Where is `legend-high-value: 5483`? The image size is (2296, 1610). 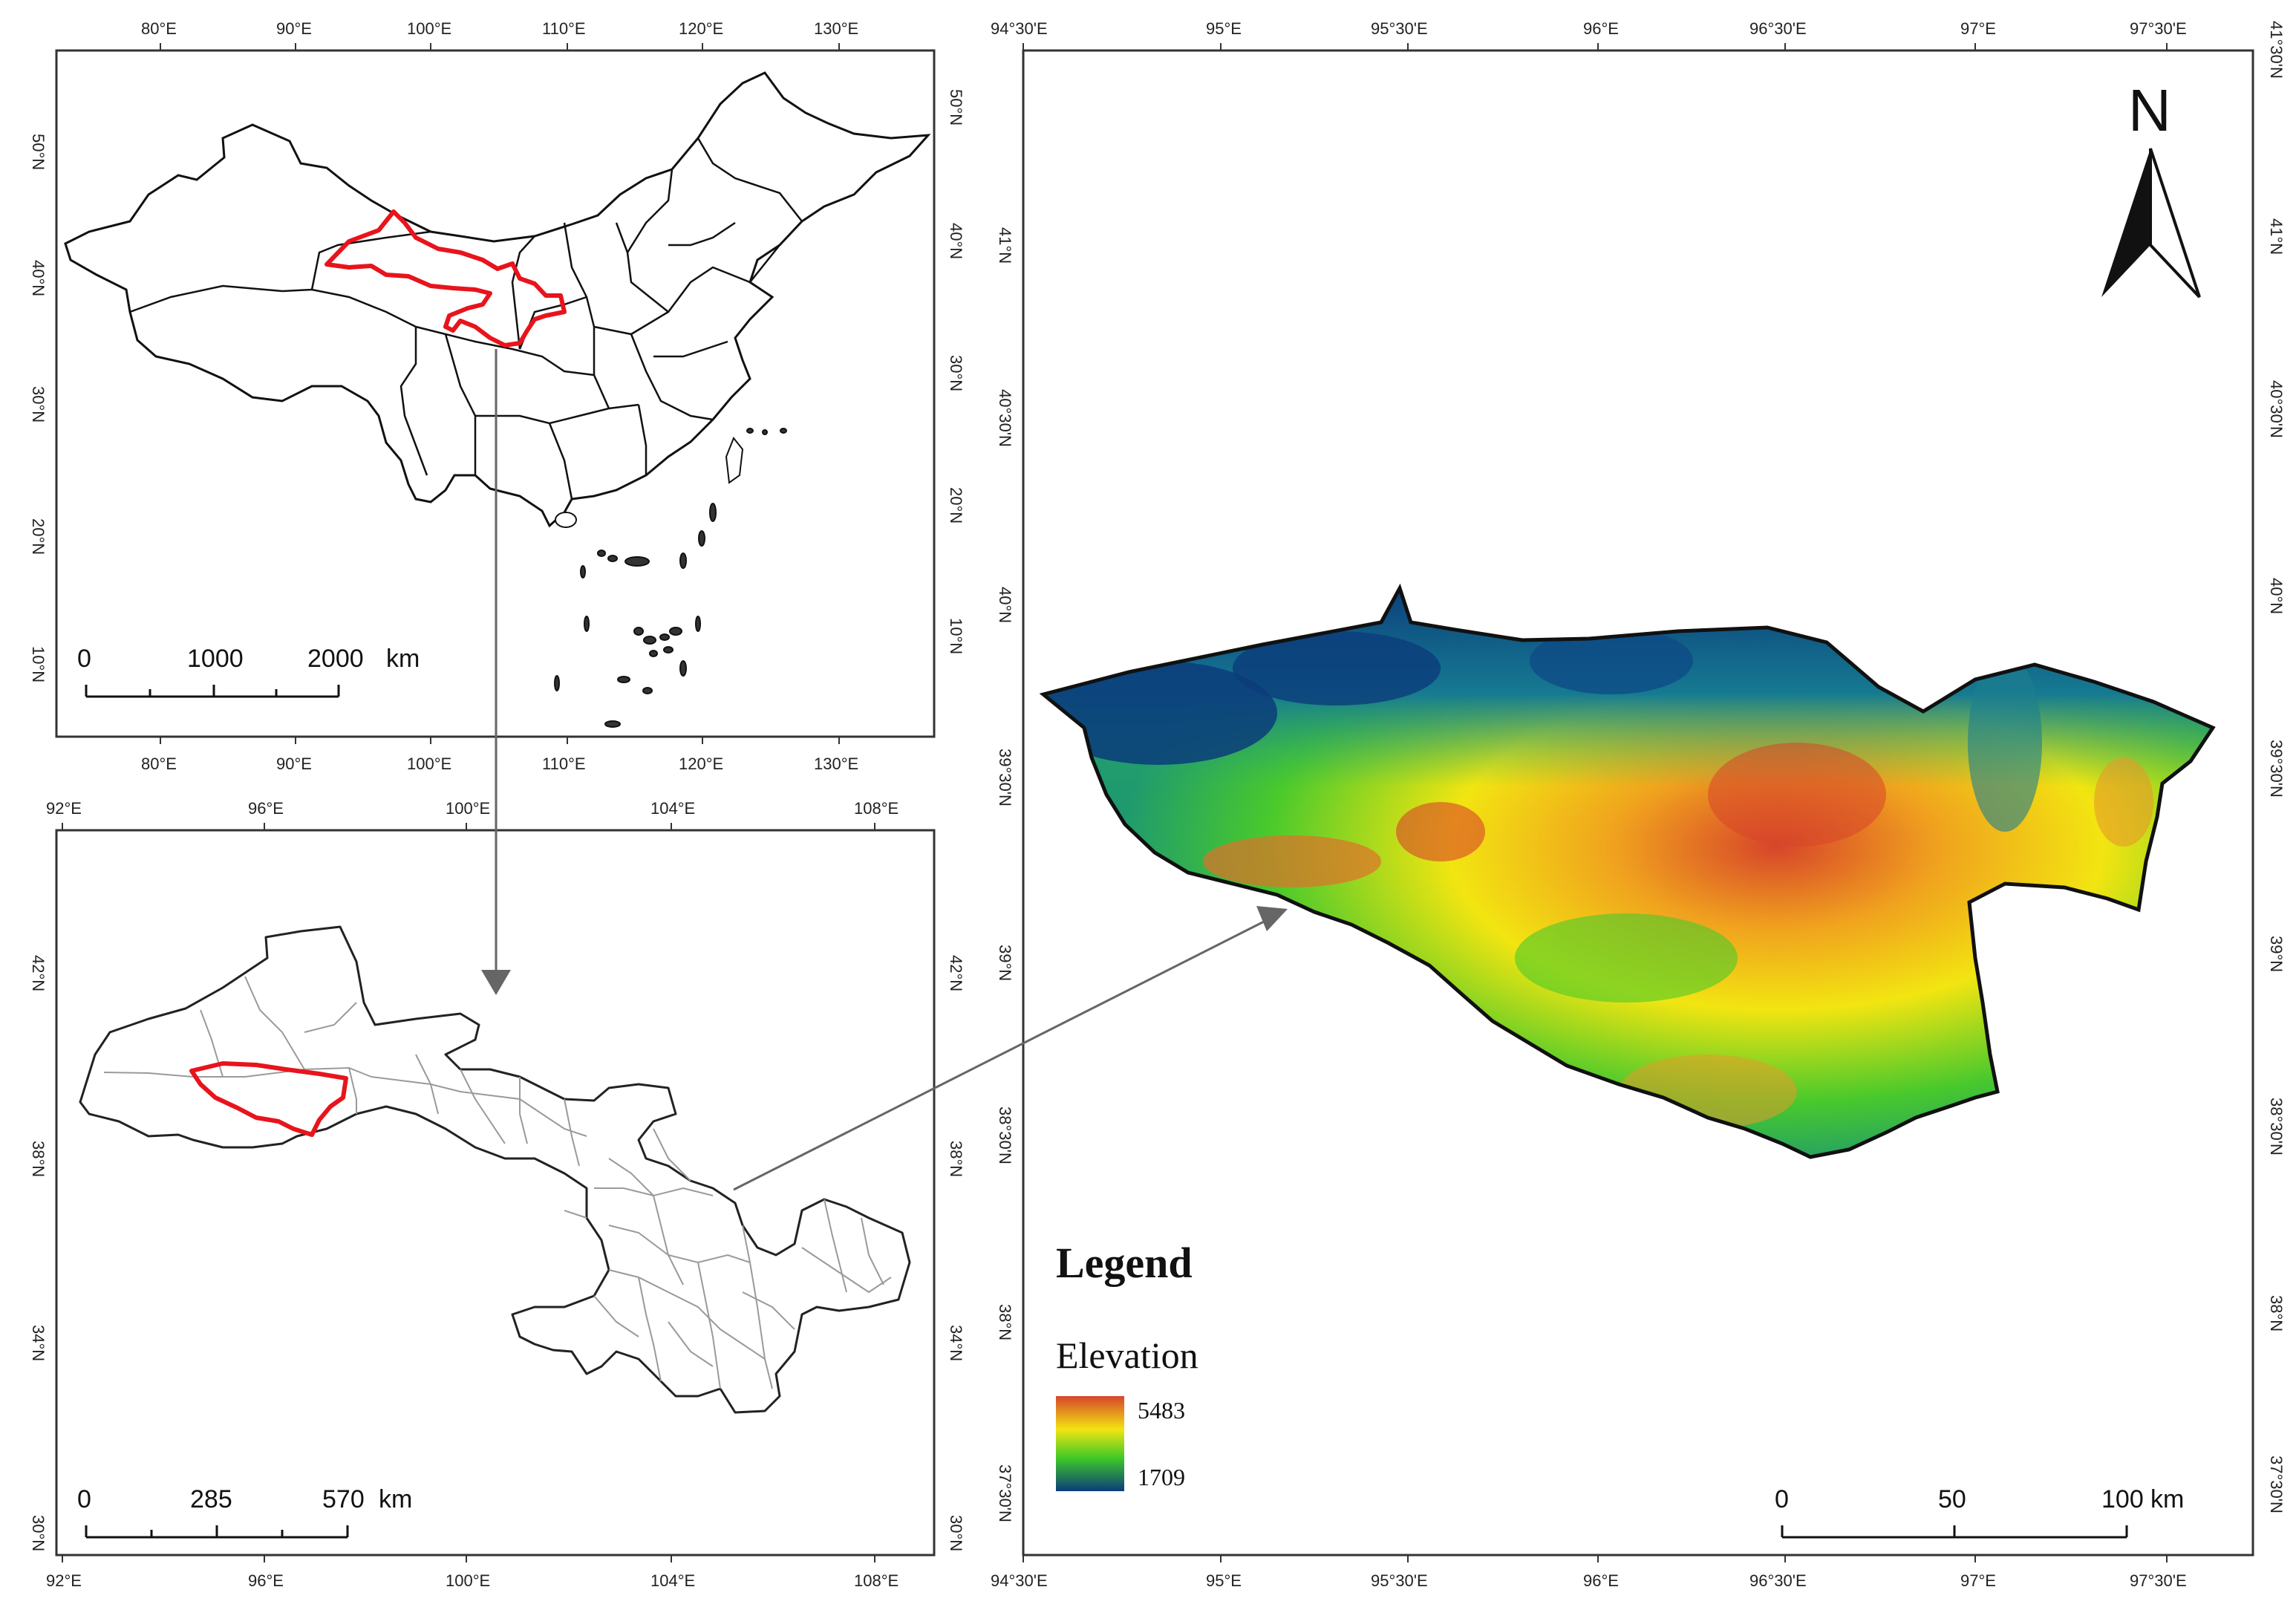
legend-high-value: 5483 is located at coordinates (1161, 1410).